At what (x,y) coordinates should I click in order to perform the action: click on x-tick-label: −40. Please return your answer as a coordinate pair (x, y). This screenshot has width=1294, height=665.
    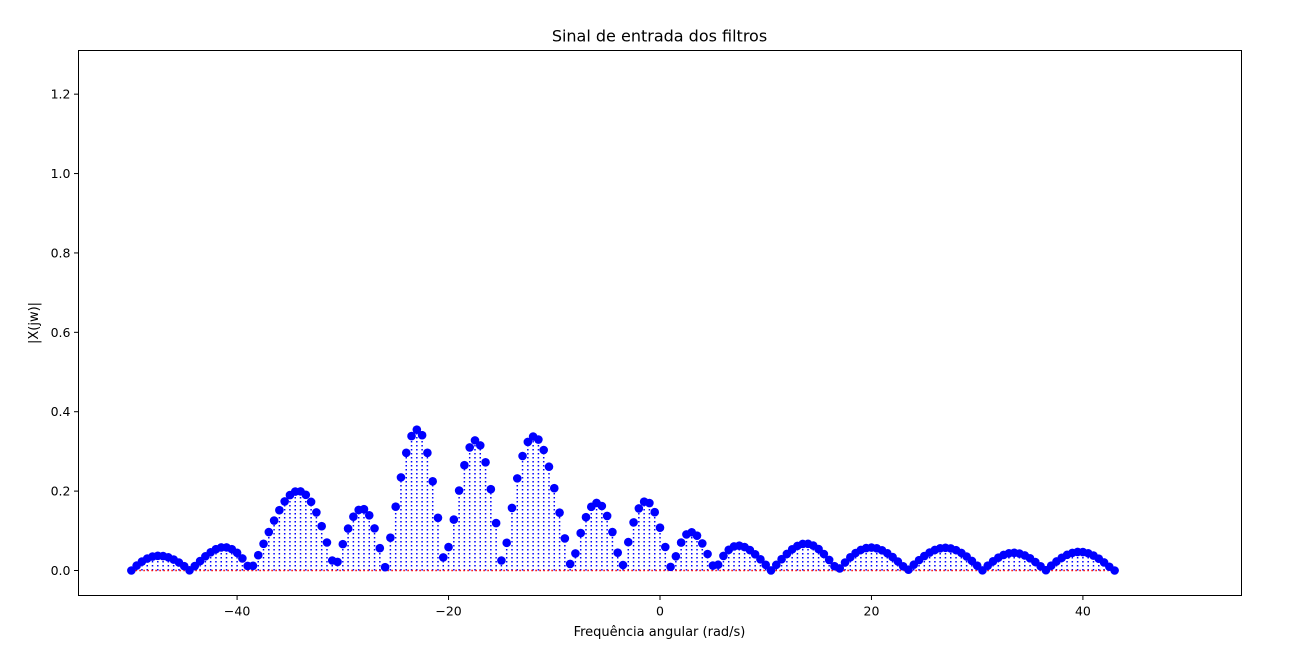
    Looking at the image, I should click on (237, 611).